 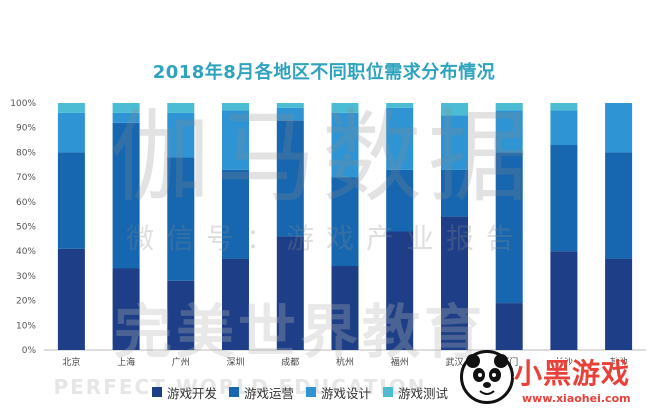 What do you see at coordinates (26, 252) in the screenshot?
I see `y-tick-label: 40%` at bounding box center [26, 252].